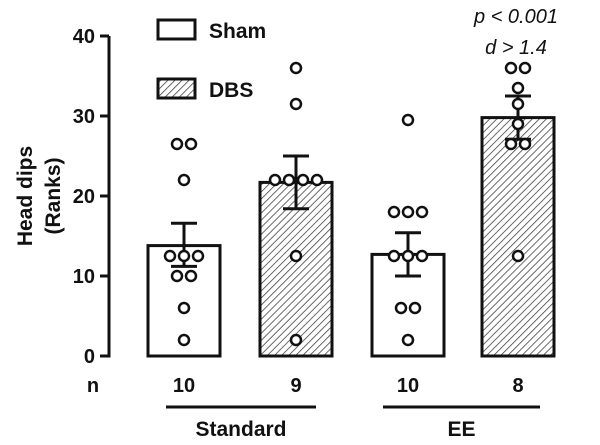 The height and width of the screenshot is (445, 600). Describe the element at coordinates (211, 60) in the screenshot. I see `legend: Sham DBS` at that location.